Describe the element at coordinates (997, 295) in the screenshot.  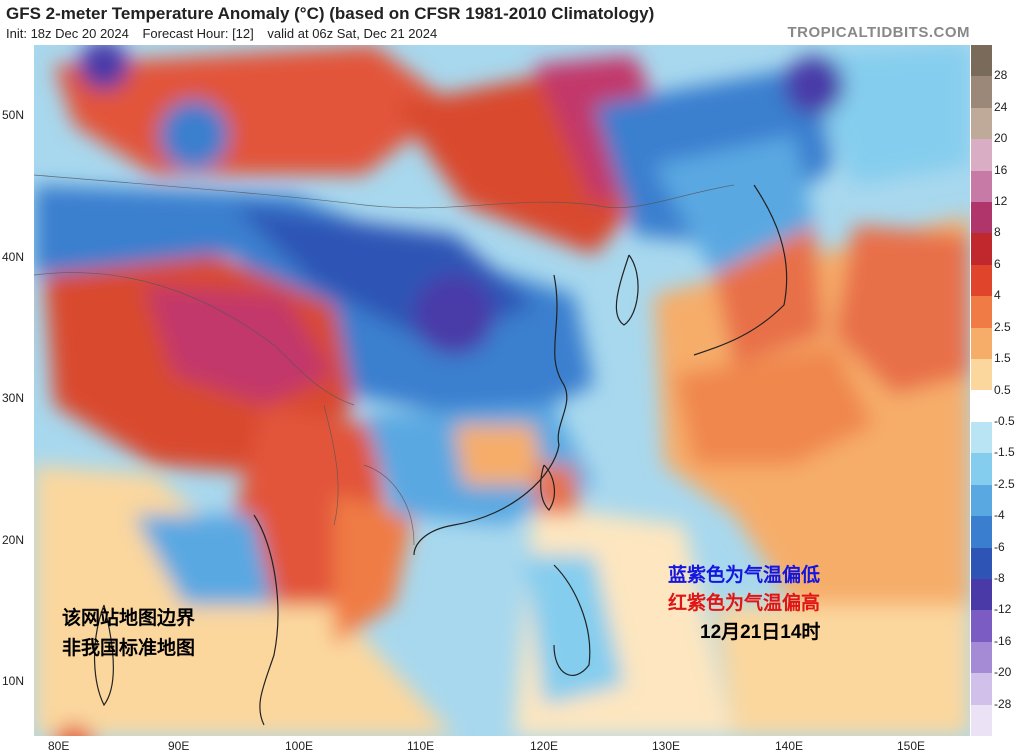
I see `colorbar-tick-label: 4` at that location.